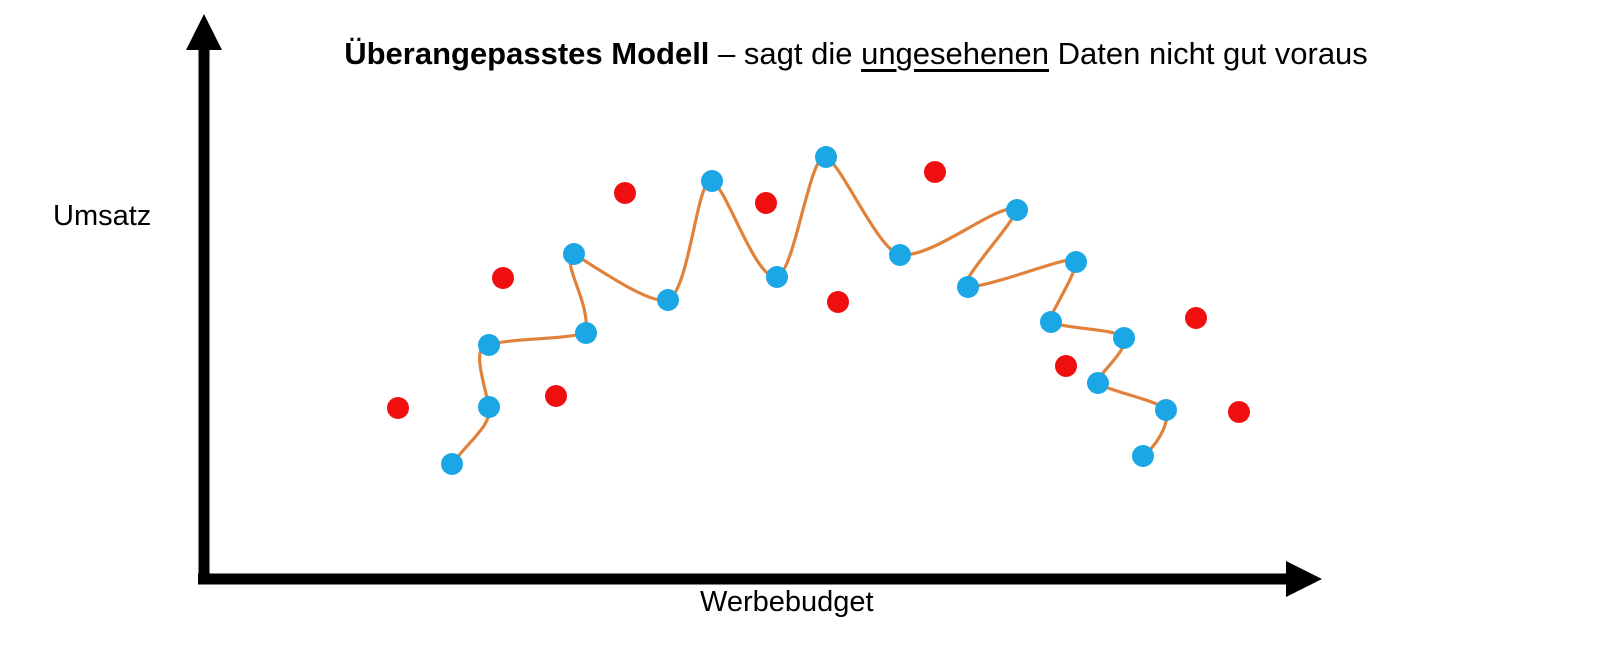 The width and height of the screenshot is (1616, 656). Describe the element at coordinates (787, 602) in the screenshot. I see `x-axis-label: Werbebudget` at that location.